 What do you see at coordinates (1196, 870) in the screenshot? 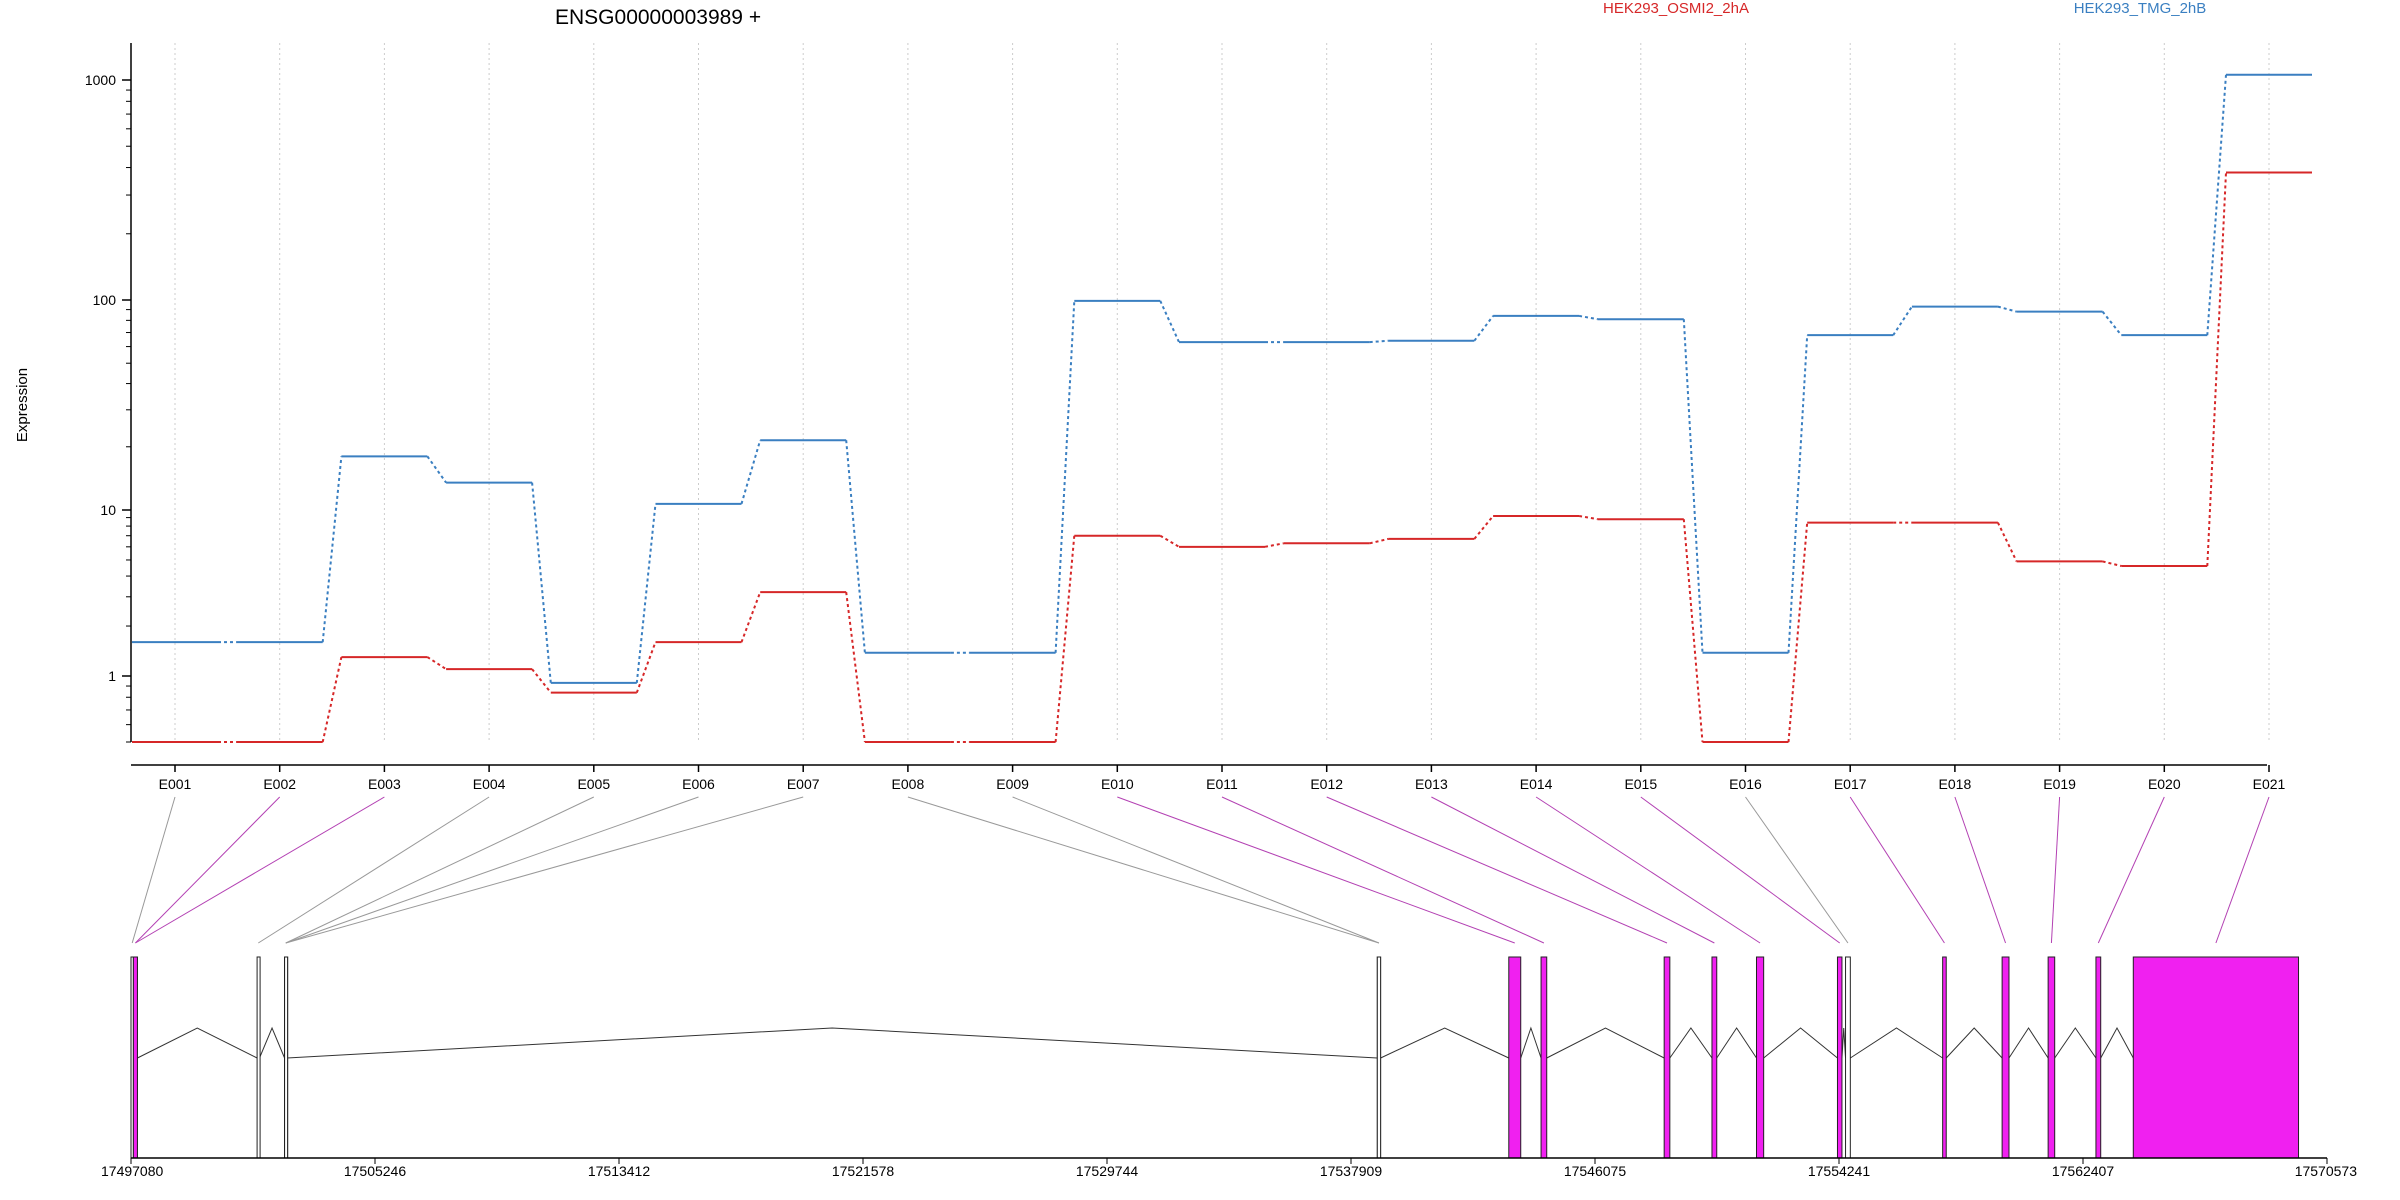
I see `connector-e009` at bounding box center [1196, 870].